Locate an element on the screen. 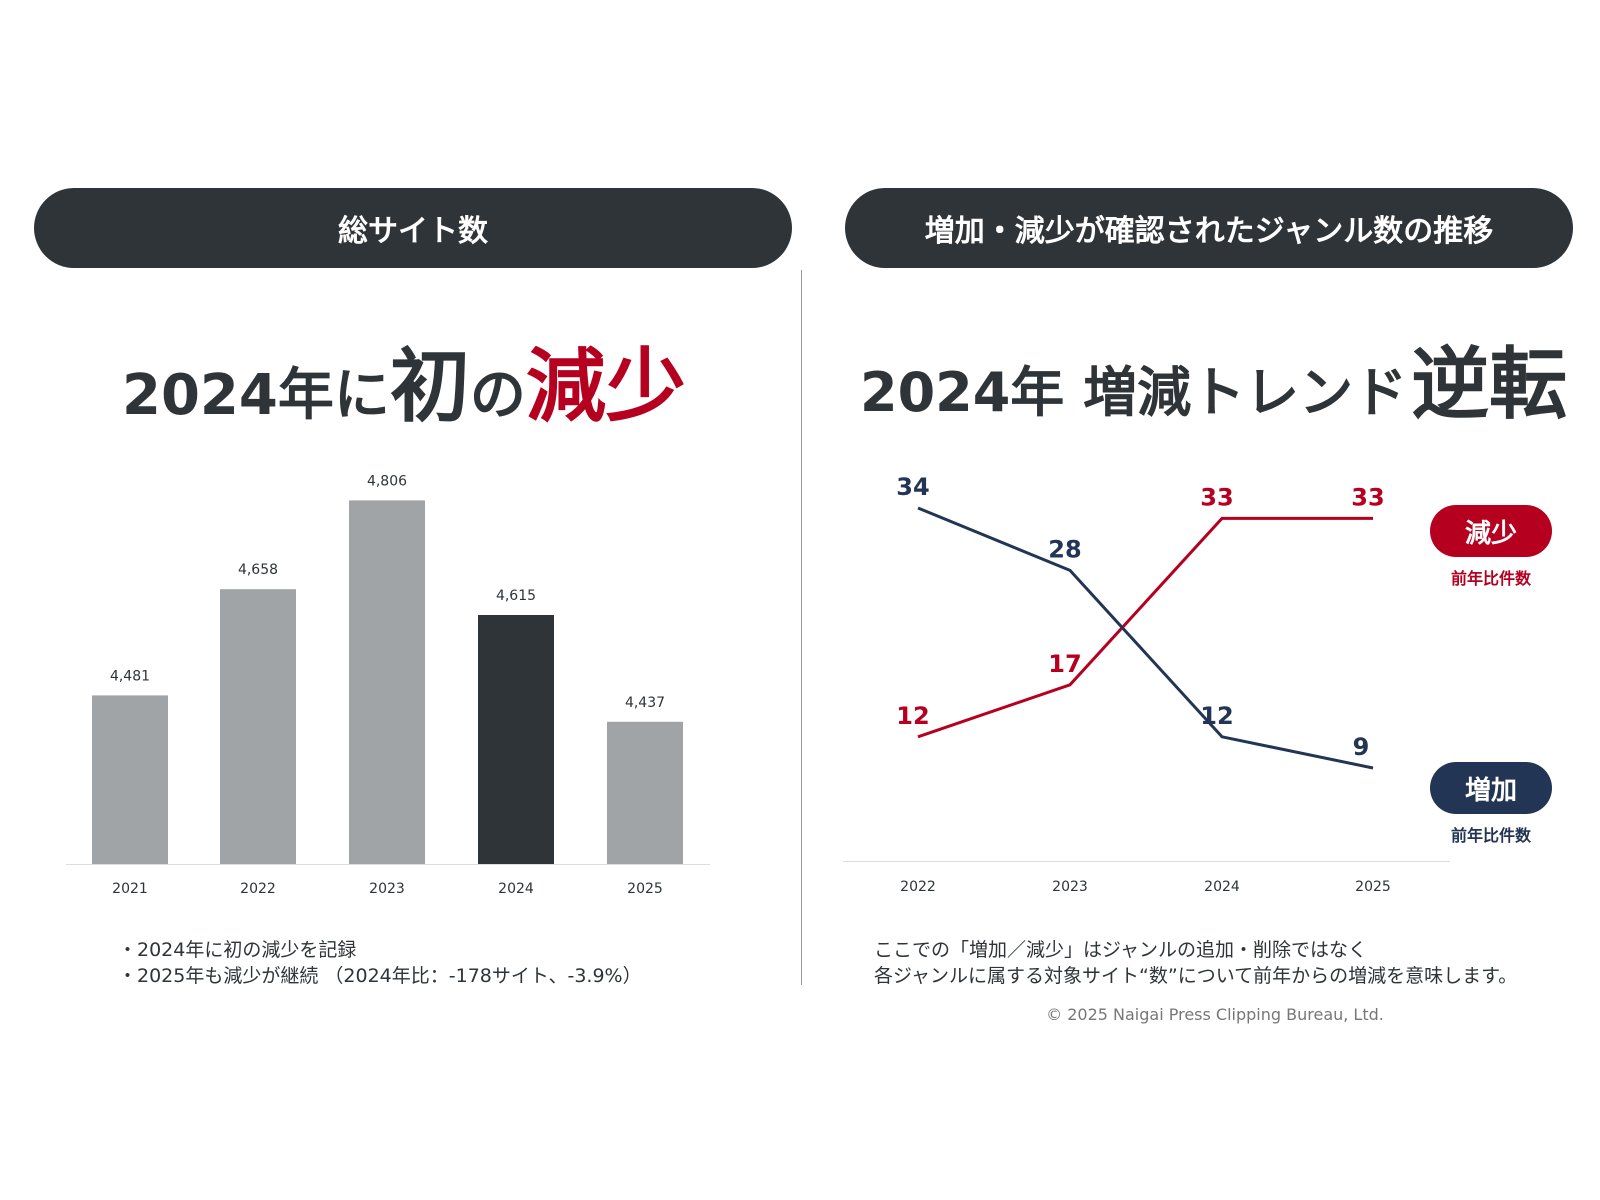 This screenshot has width=1600, height=1200. bar-2022 is located at coordinates (258, 726).